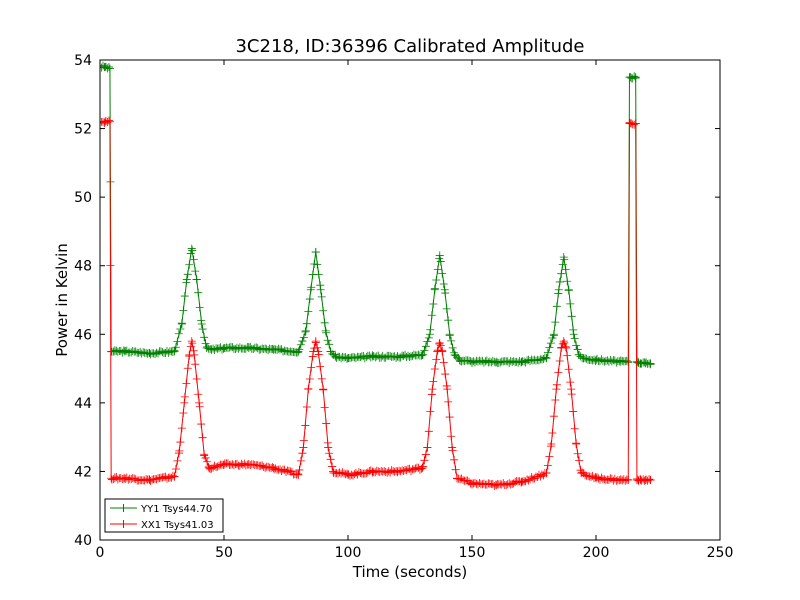 This screenshot has height=600, width=800. What do you see at coordinates (409, 46) in the screenshot?
I see `chart-title: 3C218, ID:36396 Calibrated Amplitude` at bounding box center [409, 46].